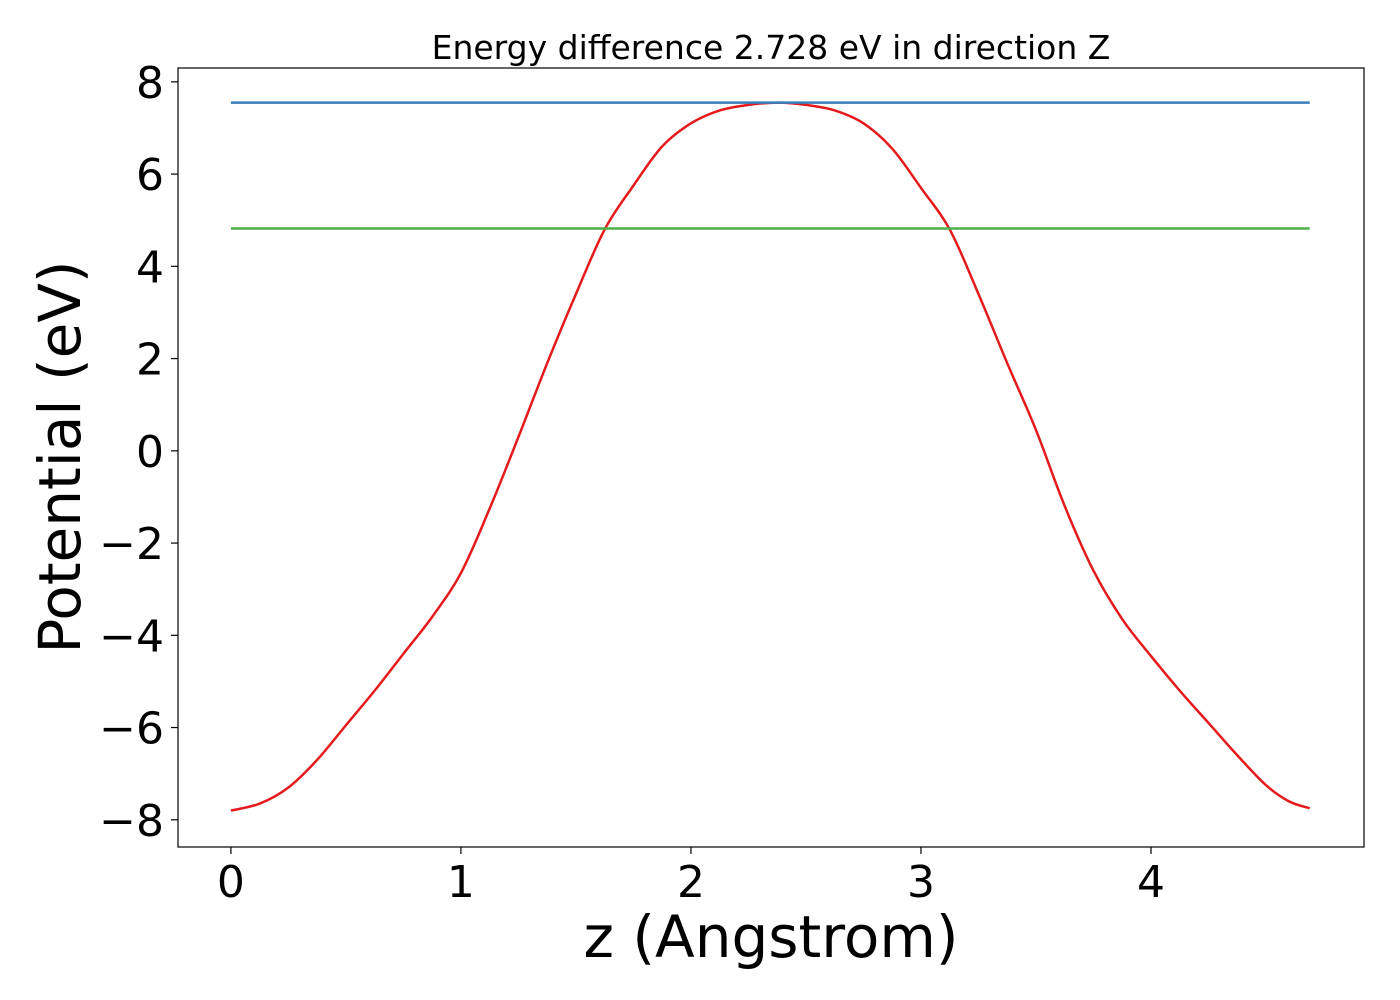 The height and width of the screenshot is (1000, 1400). What do you see at coordinates (150, 360) in the screenshot?
I see `y-tick-label: 2` at bounding box center [150, 360].